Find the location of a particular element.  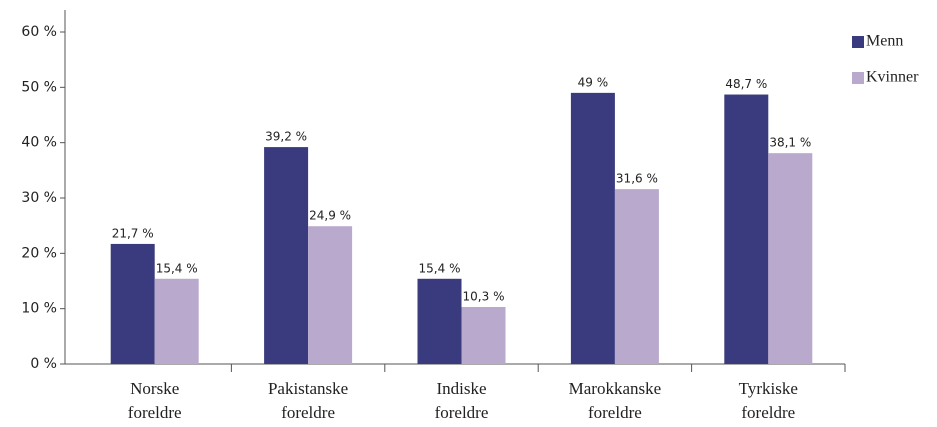

x-tick-label: Tyrkiske foreldre is located at coordinates (768, 400).